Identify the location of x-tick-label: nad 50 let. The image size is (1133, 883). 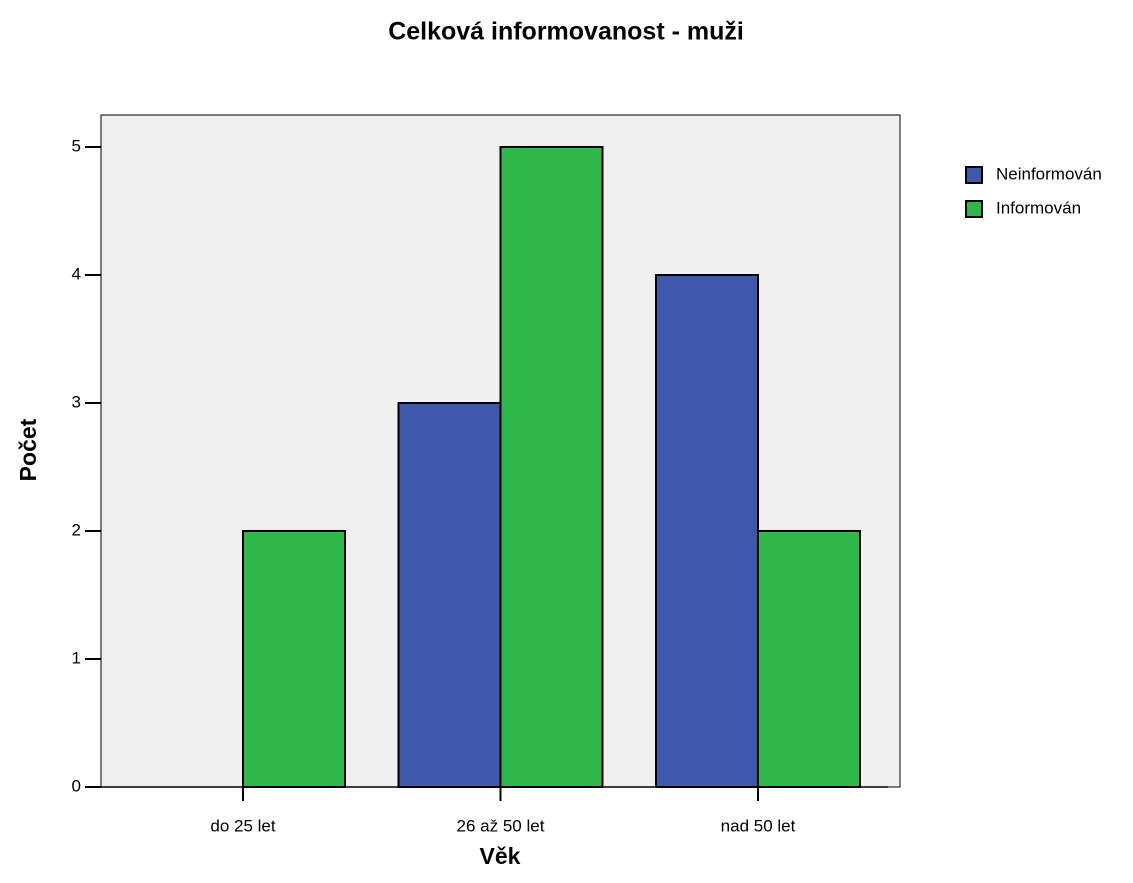
(758, 825).